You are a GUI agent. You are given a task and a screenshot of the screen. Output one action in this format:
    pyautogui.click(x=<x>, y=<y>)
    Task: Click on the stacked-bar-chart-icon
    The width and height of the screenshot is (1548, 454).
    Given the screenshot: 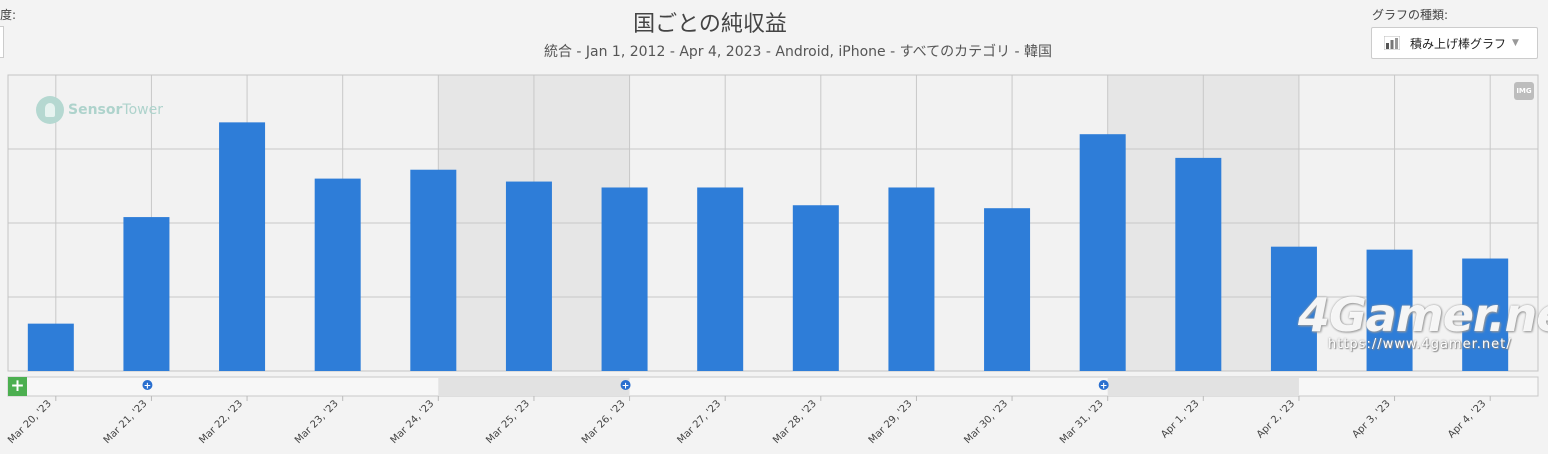 What is the action you would take?
    pyautogui.click(x=1392, y=43)
    